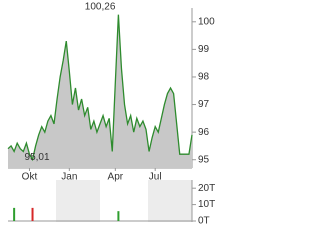 This screenshot has height=240, width=320. What do you see at coordinates (206, 21) in the screenshot?
I see `y-tick-label: 100` at bounding box center [206, 21].